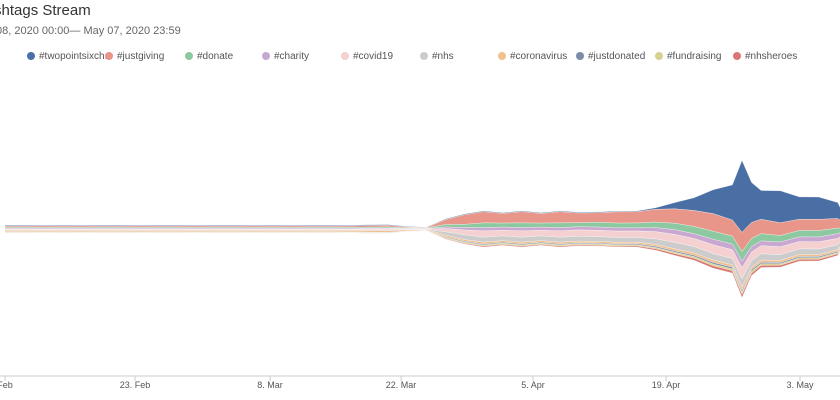 This screenshot has width=840, height=400. What do you see at coordinates (270, 385) in the screenshot?
I see `x-tick-label: 8. Mar` at bounding box center [270, 385].